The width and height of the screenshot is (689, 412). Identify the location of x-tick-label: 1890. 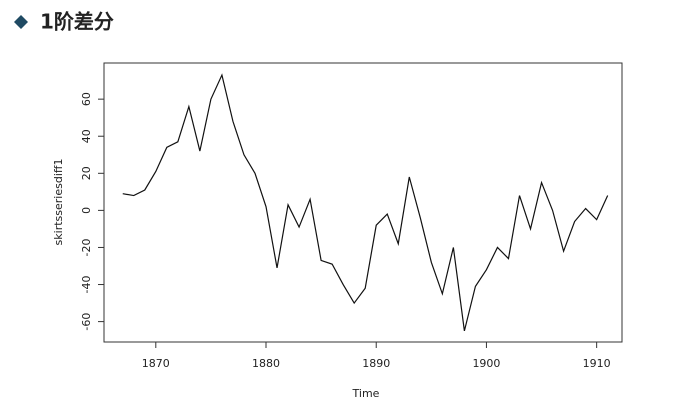
(376, 363).